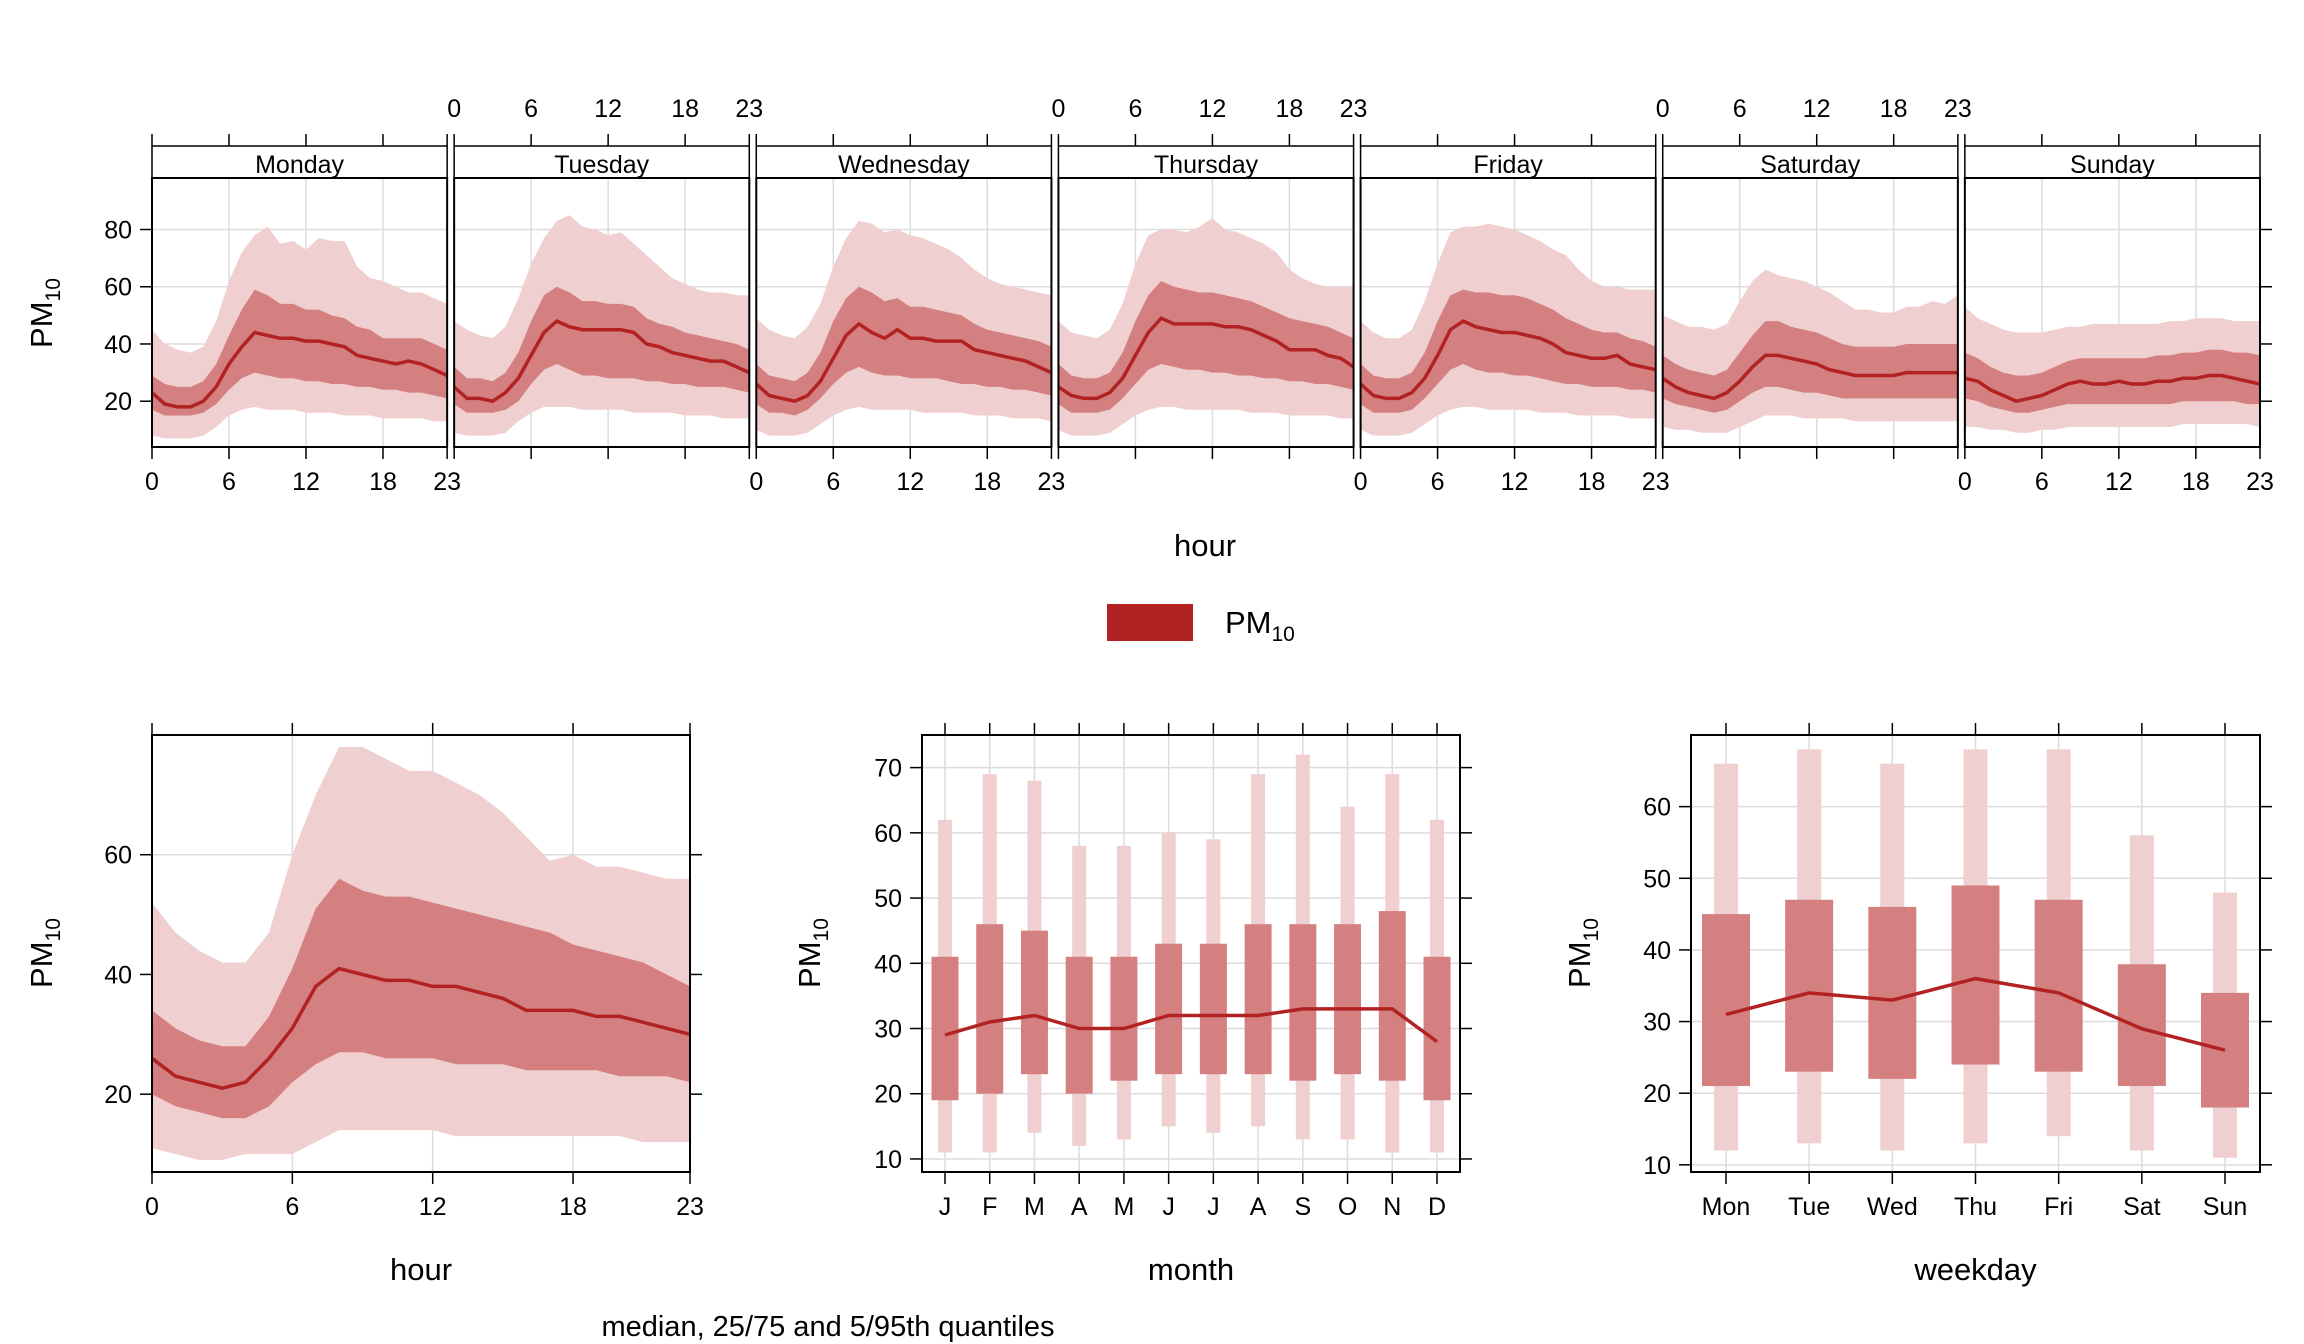 The image size is (2304, 1344). What do you see at coordinates (1209, 277) in the screenshot?
I see `panel-thursday: Thursday 0 6 12 18 23` at bounding box center [1209, 277].